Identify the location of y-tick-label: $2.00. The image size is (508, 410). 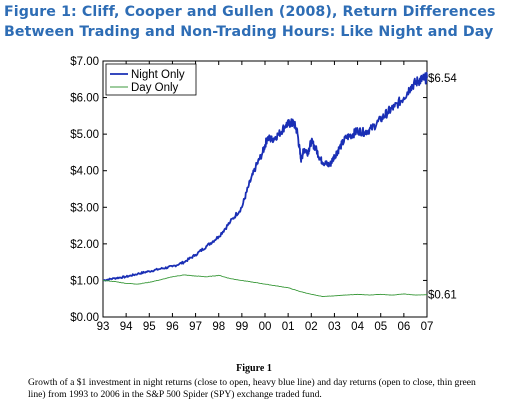
(84, 245).